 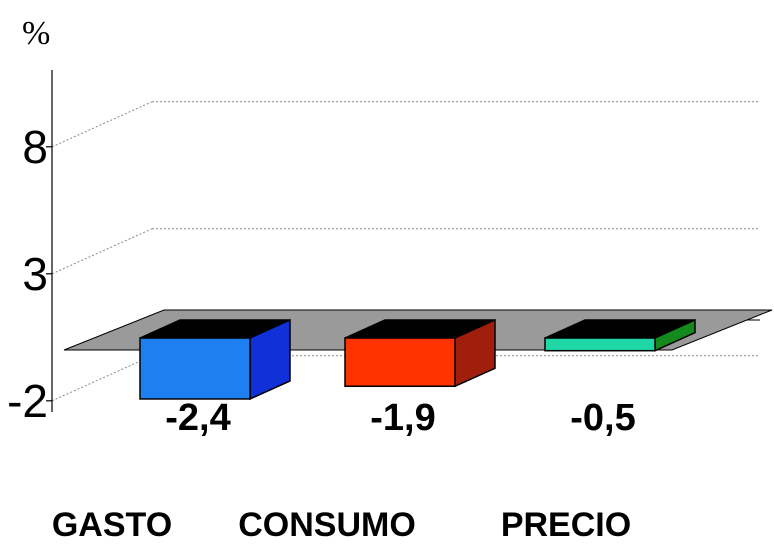 What do you see at coordinates (35, 274) in the screenshot?
I see `y-tick-label: 3` at bounding box center [35, 274].